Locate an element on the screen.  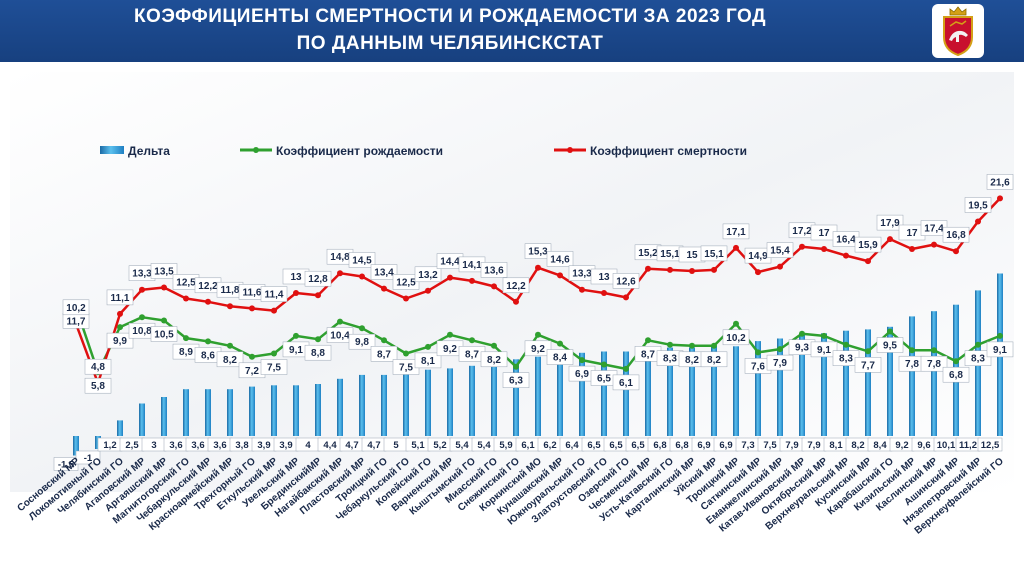
death-rate-value-label: 10,2 is located at coordinates (76, 308).